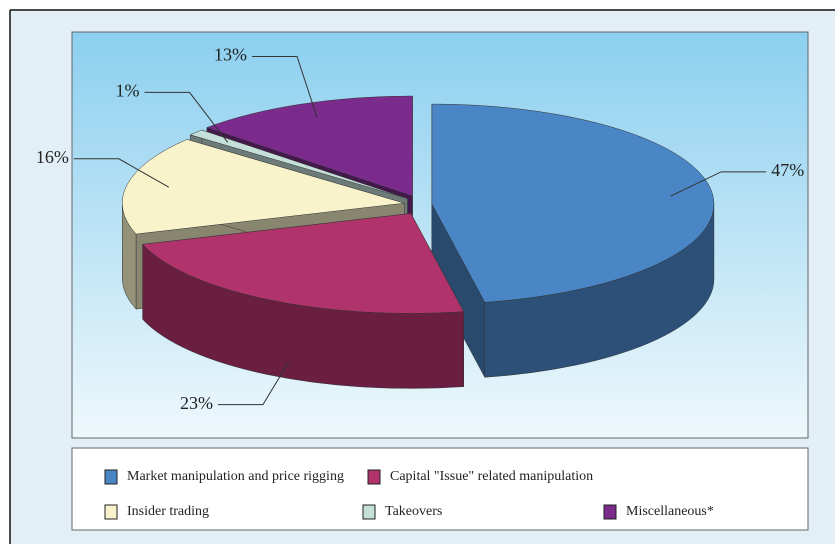 The height and width of the screenshot is (544, 835). Describe the element at coordinates (128, 91) in the screenshot. I see `data-label: 1%` at that location.